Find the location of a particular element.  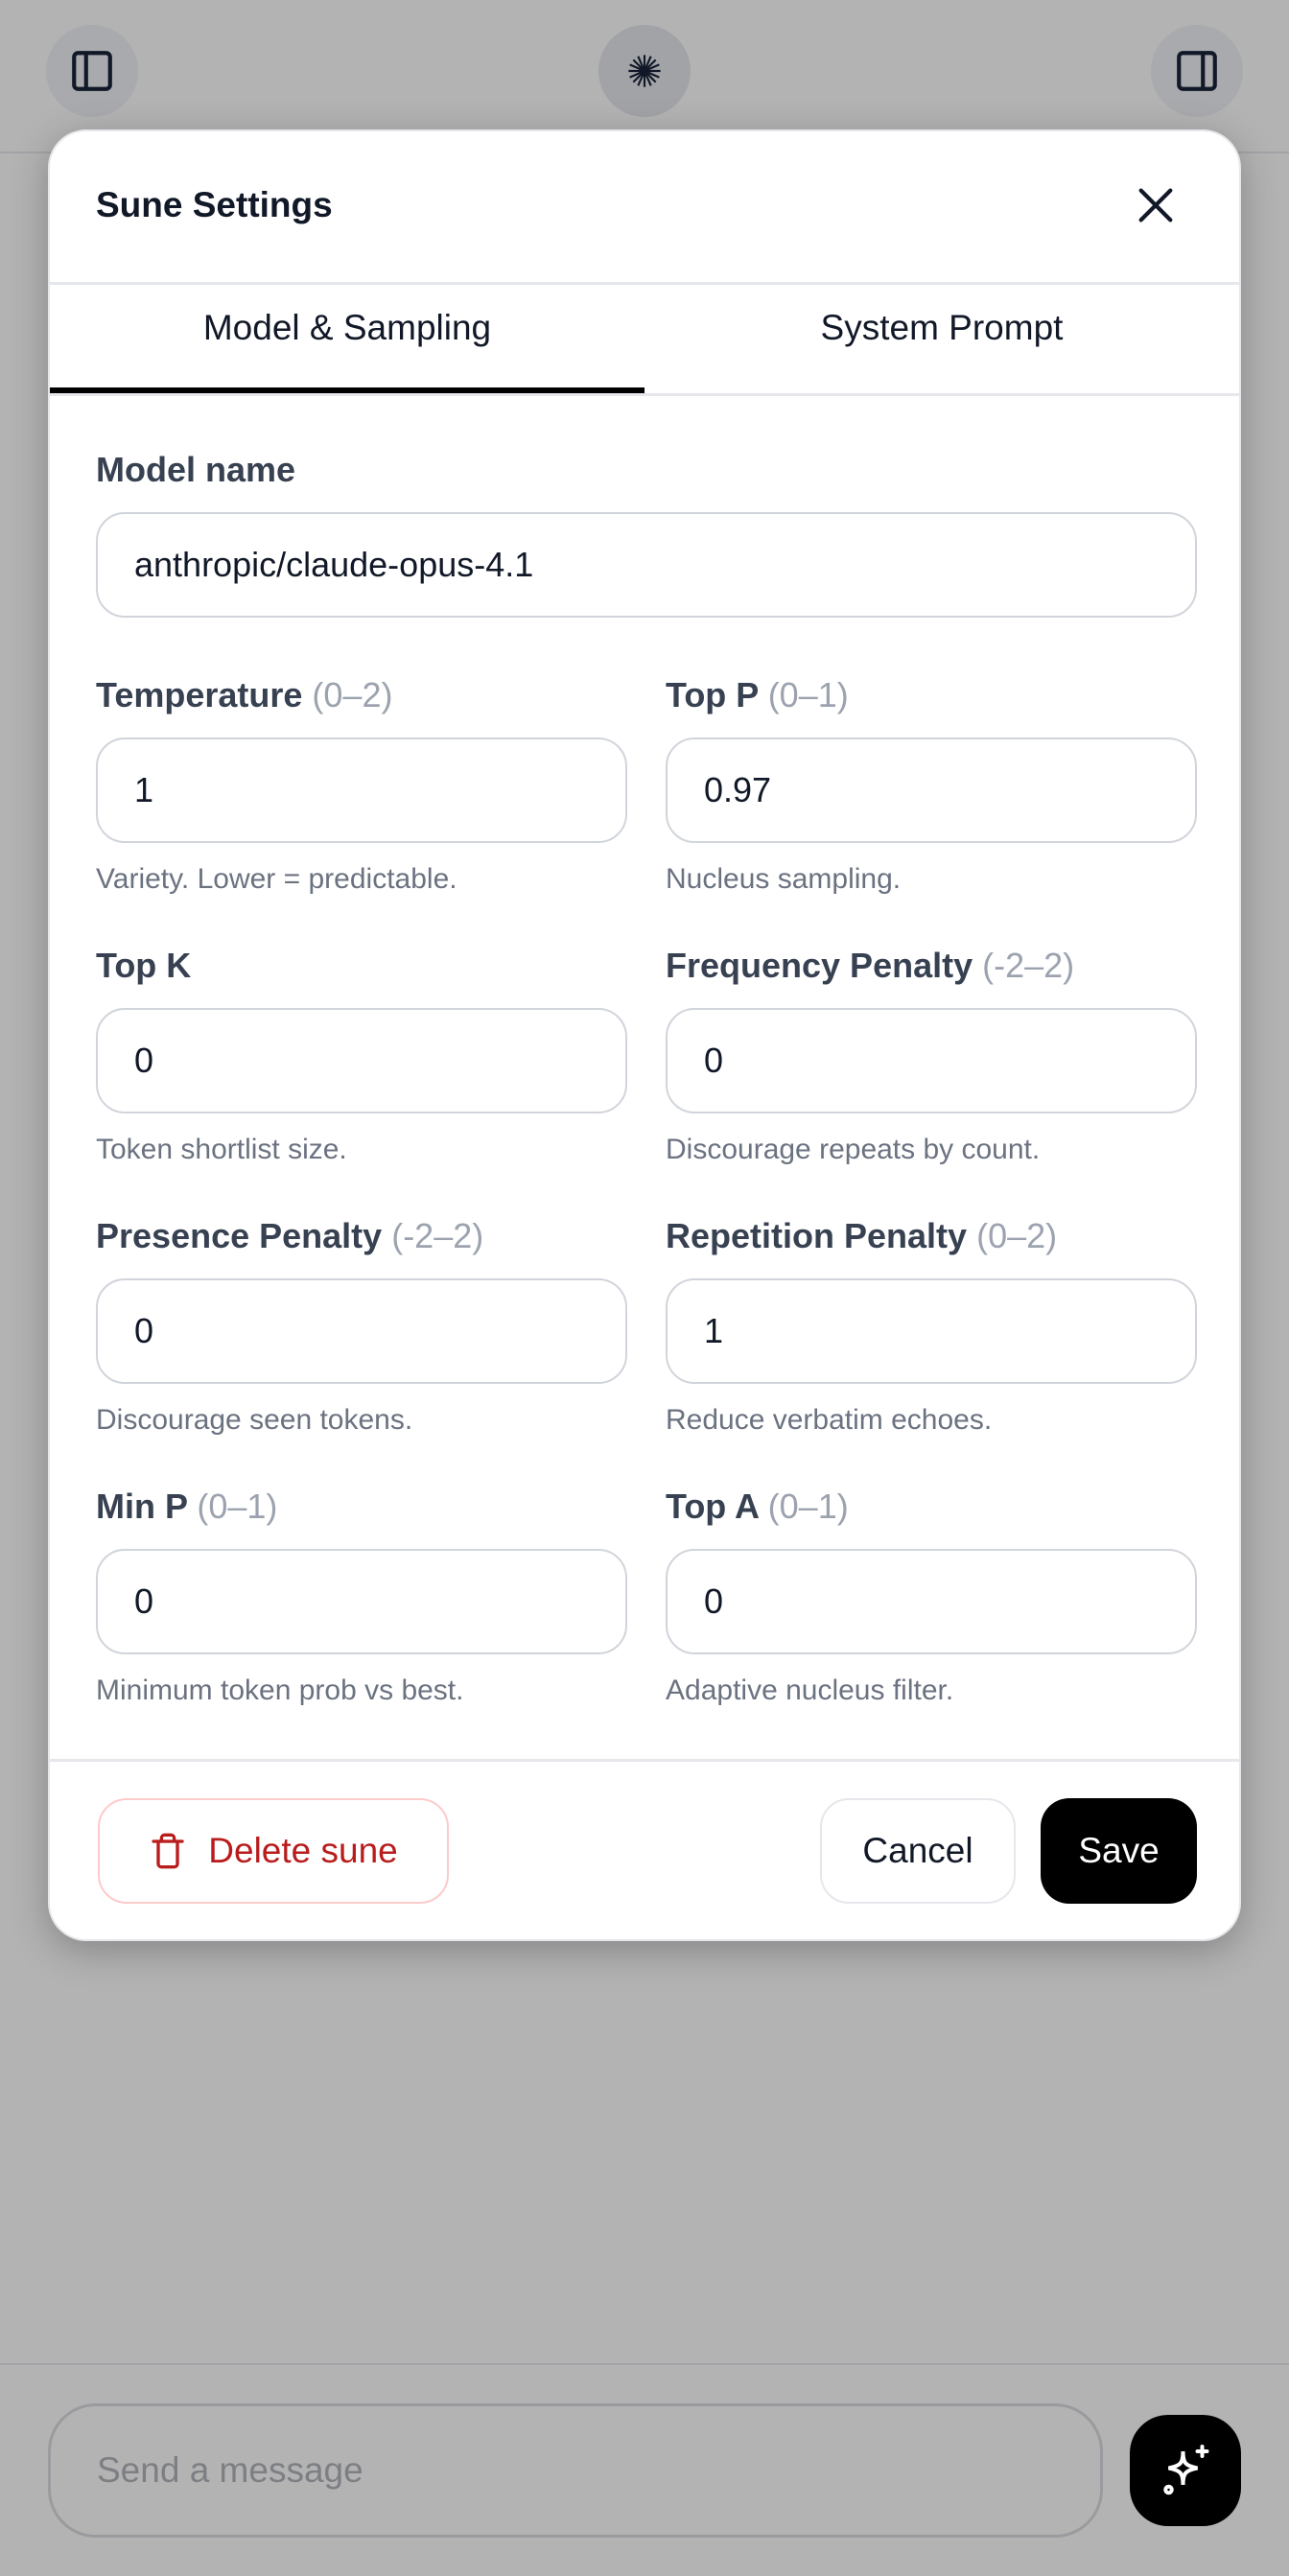

min-p-label-text: Min P is located at coordinates (142, 1506).